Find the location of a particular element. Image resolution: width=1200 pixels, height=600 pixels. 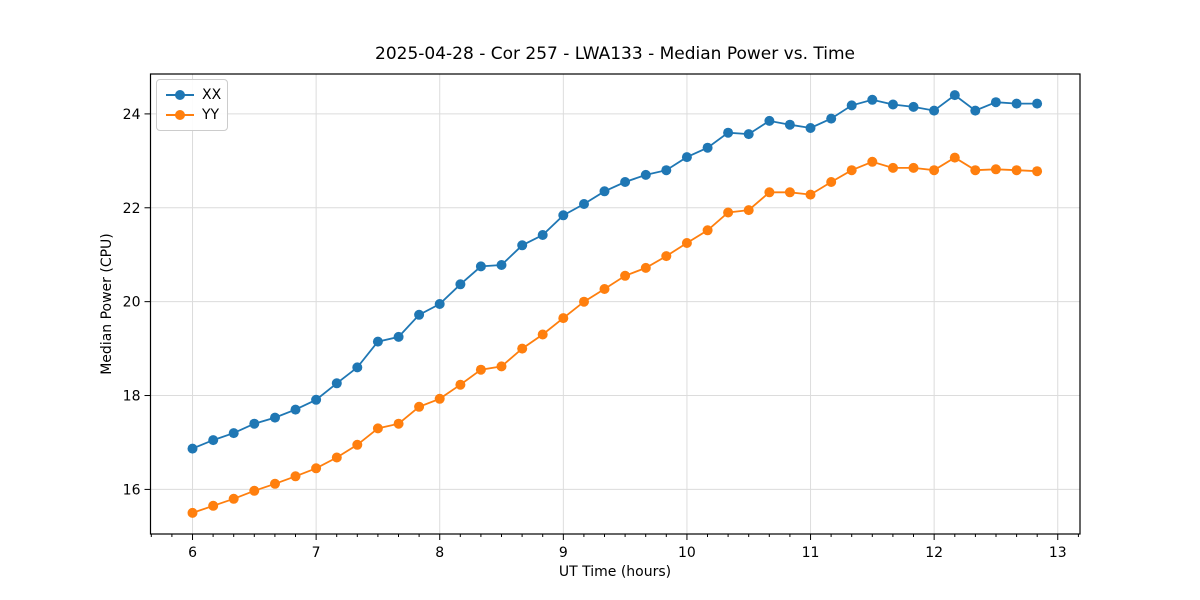

svg-text: 24 is located at coordinates (132, 115).